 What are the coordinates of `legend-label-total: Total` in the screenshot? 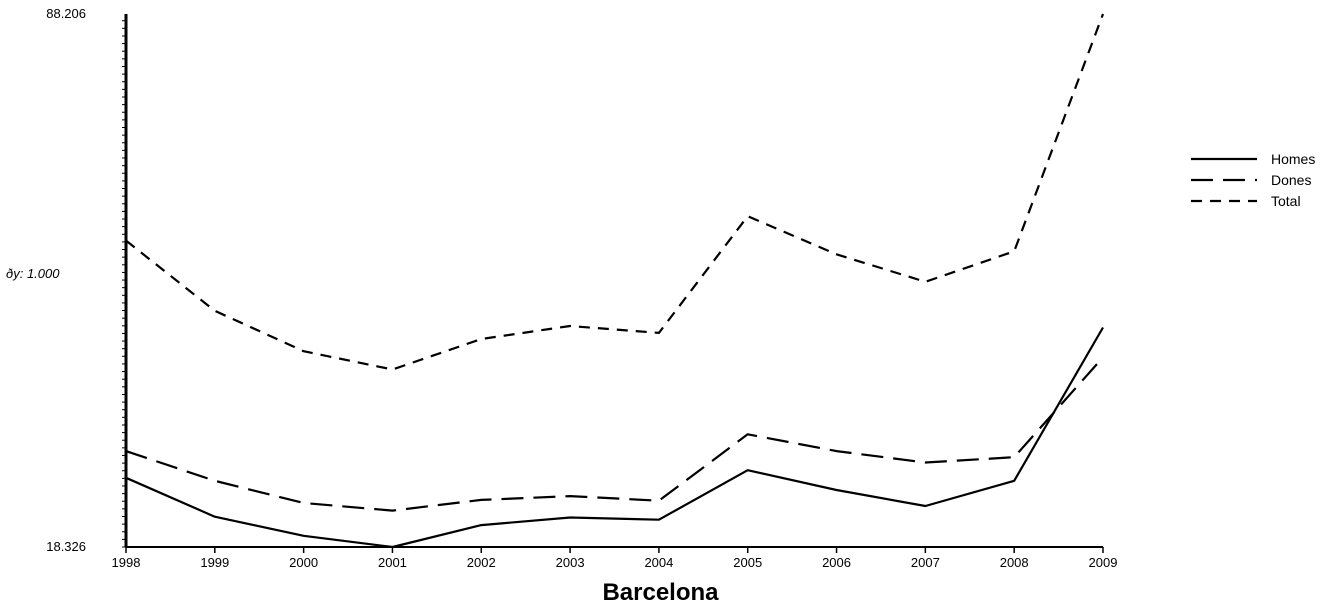 It's located at (1286, 201).